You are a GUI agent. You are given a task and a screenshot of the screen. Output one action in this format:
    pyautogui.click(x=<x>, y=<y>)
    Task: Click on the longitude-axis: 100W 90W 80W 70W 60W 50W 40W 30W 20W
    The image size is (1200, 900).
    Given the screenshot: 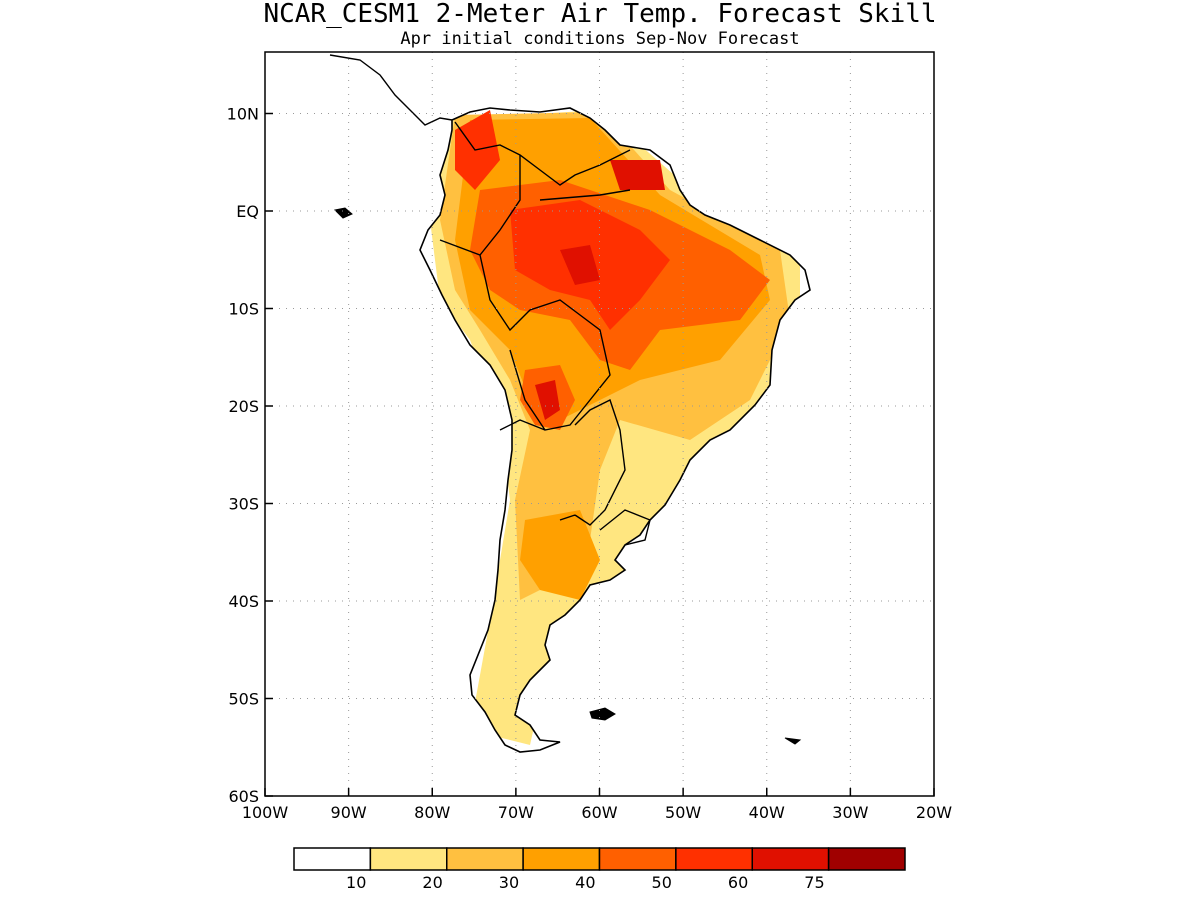 What is the action you would take?
    pyautogui.click(x=597, y=805)
    